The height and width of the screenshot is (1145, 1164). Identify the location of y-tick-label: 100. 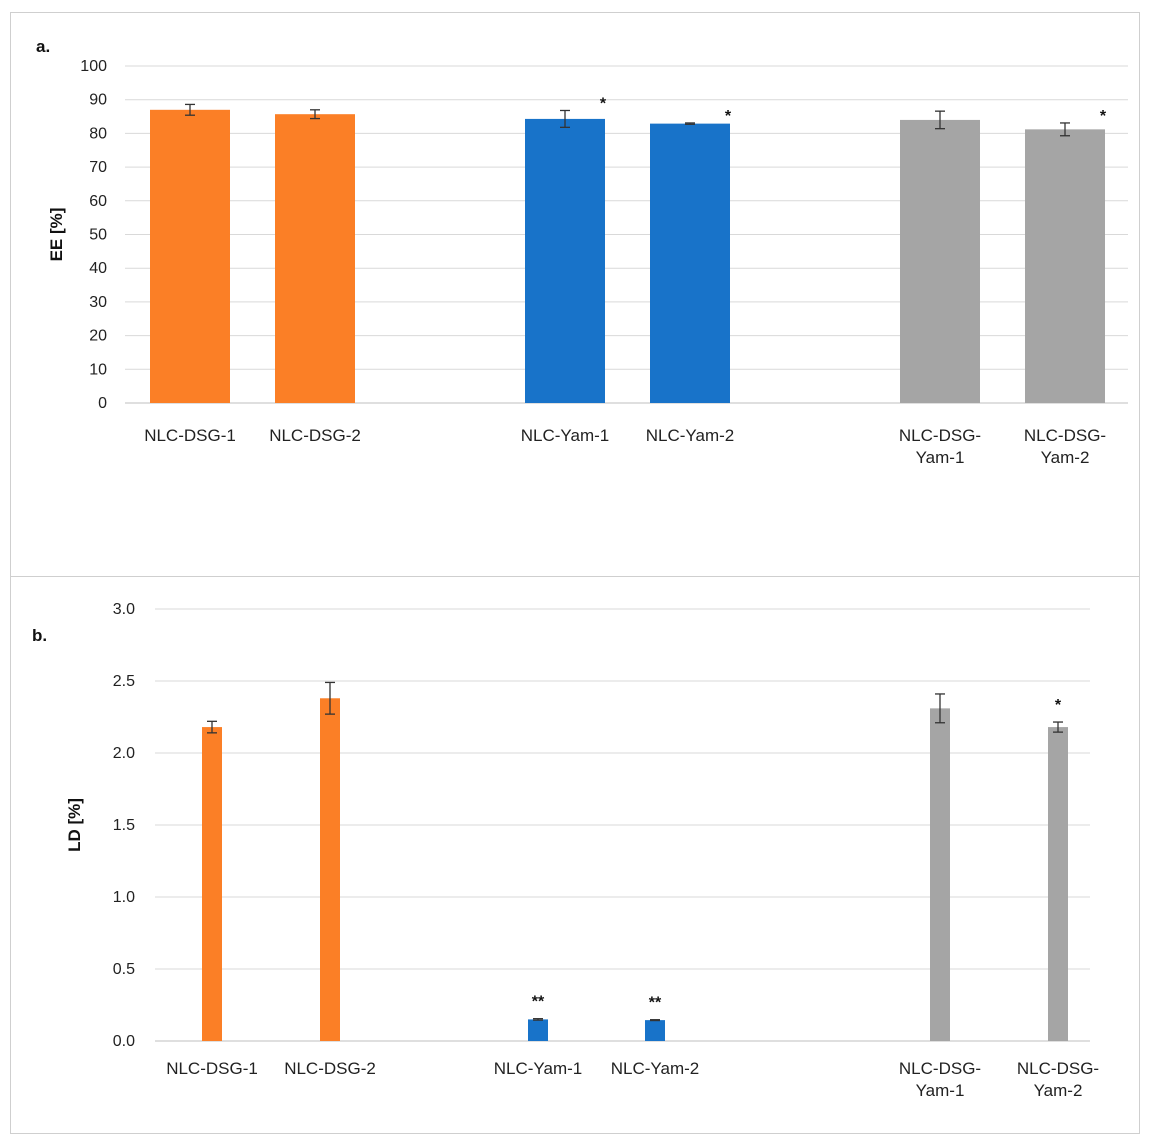
(93, 66).